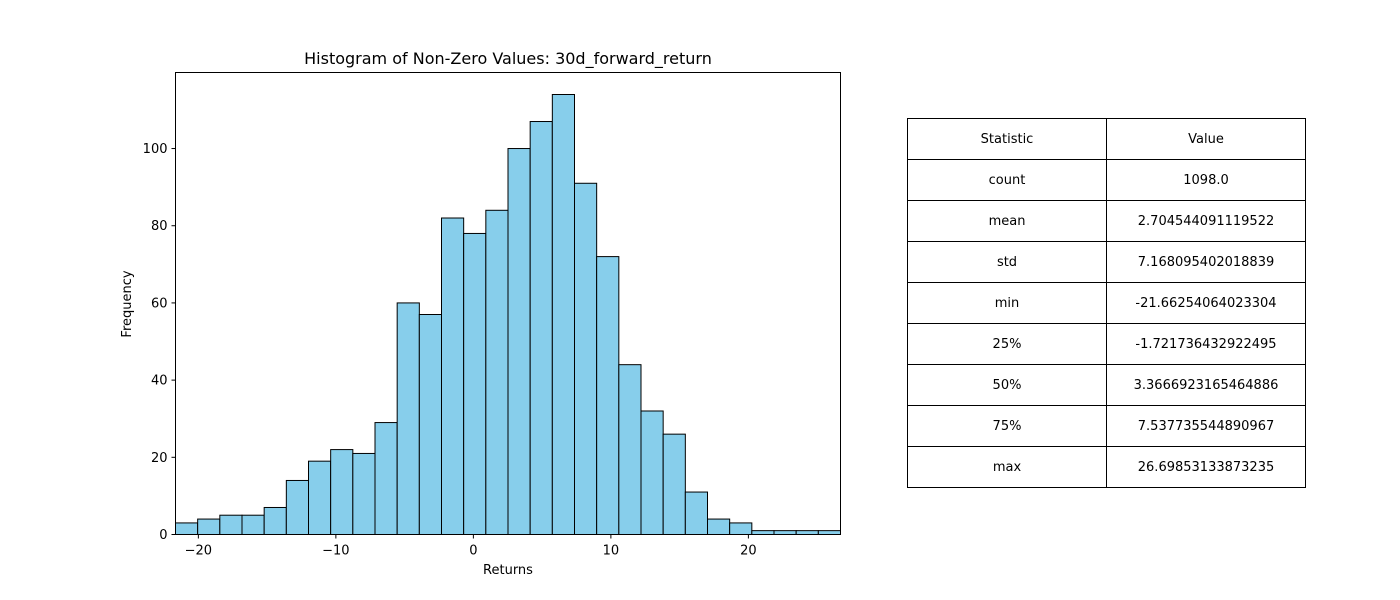 Image resolution: width=1400 pixels, height=600 pixels. What do you see at coordinates (1206, 426) in the screenshot?
I see `statistic-value-cell: 7.537735544890967` at bounding box center [1206, 426].